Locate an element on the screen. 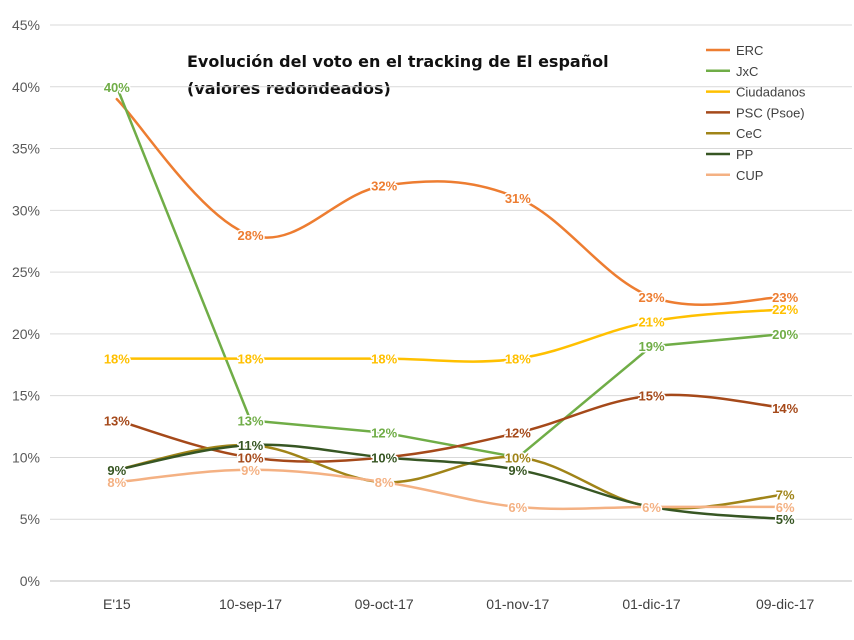 Image resolution: width=854 pixels, height=640 pixels. data-label-cec: 7% is located at coordinates (785, 495).